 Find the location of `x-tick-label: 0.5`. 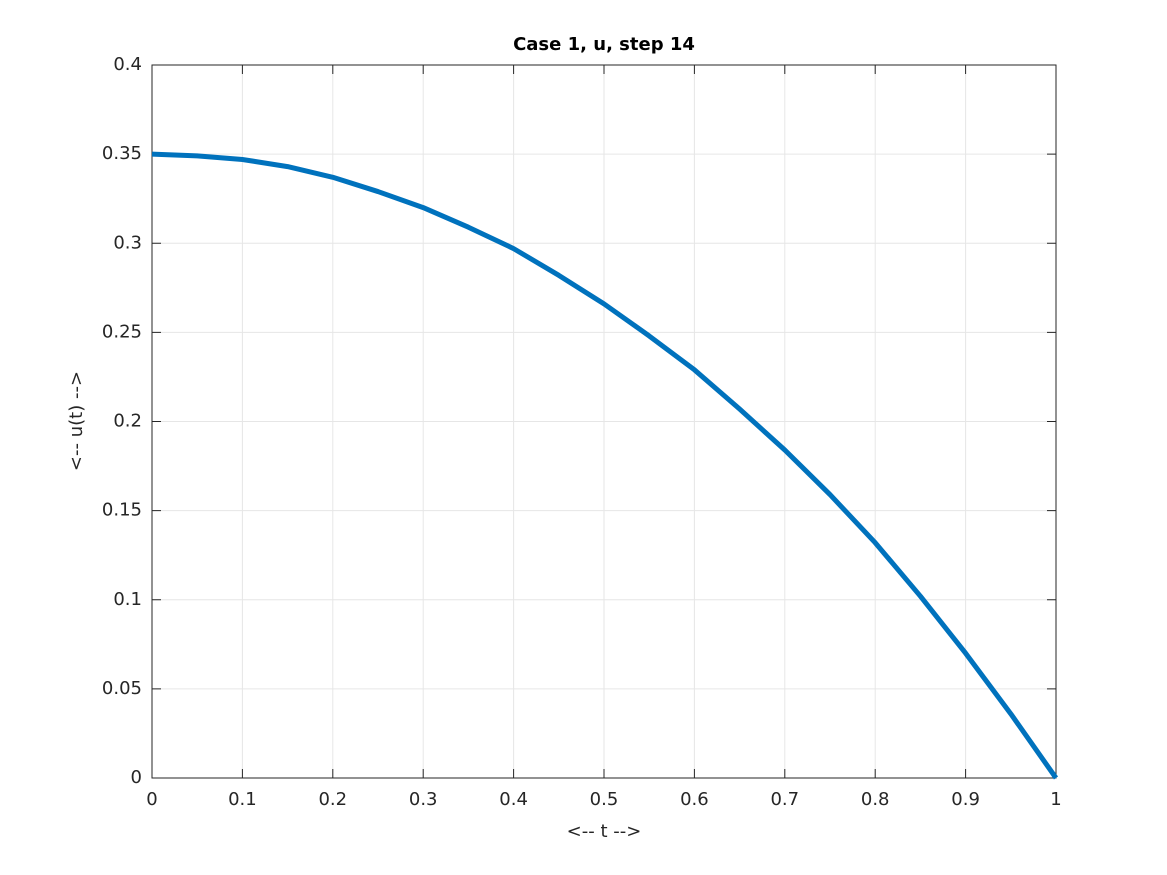

x-tick-label: 0.5 is located at coordinates (604, 799).